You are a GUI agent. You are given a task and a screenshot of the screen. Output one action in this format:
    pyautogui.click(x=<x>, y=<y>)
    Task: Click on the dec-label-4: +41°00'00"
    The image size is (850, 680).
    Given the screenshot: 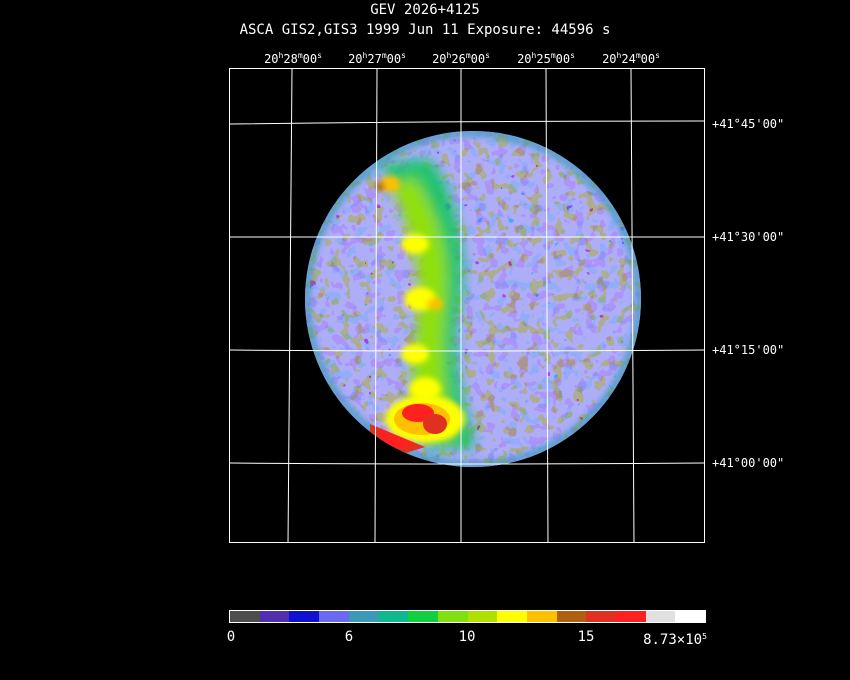 What is the action you would take?
    pyautogui.click(x=748, y=463)
    